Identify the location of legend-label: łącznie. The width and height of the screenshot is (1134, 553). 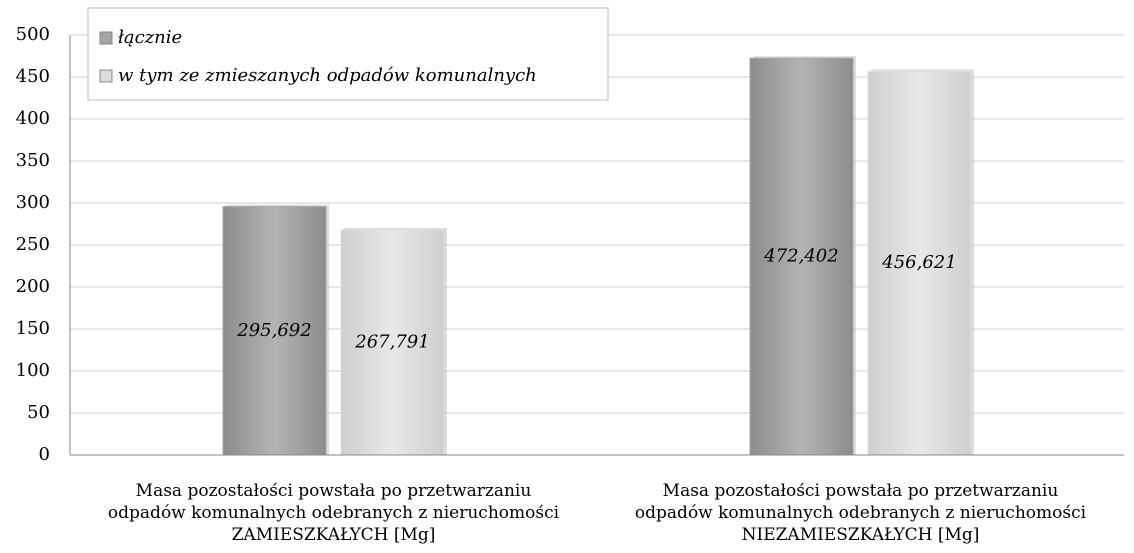
(150, 37).